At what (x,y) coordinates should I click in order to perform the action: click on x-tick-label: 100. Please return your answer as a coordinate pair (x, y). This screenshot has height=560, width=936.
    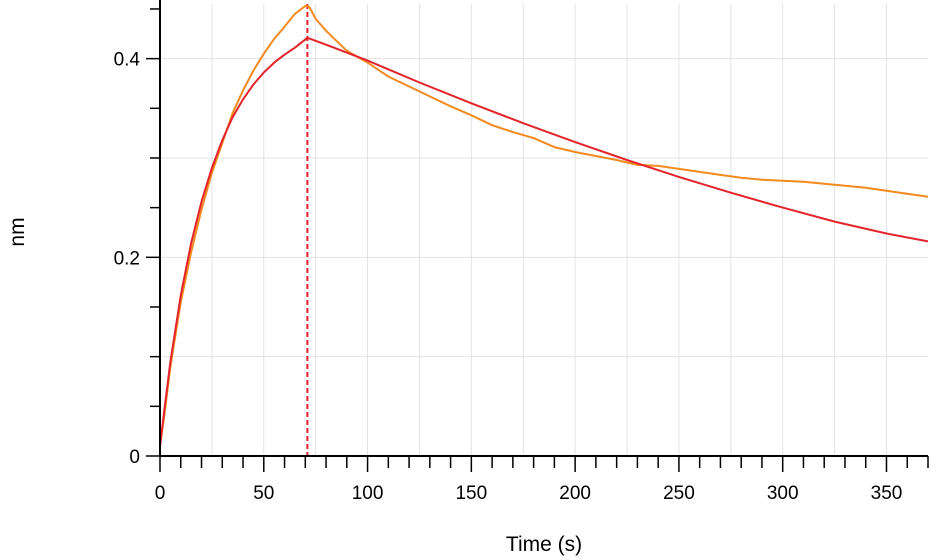
    Looking at the image, I should click on (368, 493).